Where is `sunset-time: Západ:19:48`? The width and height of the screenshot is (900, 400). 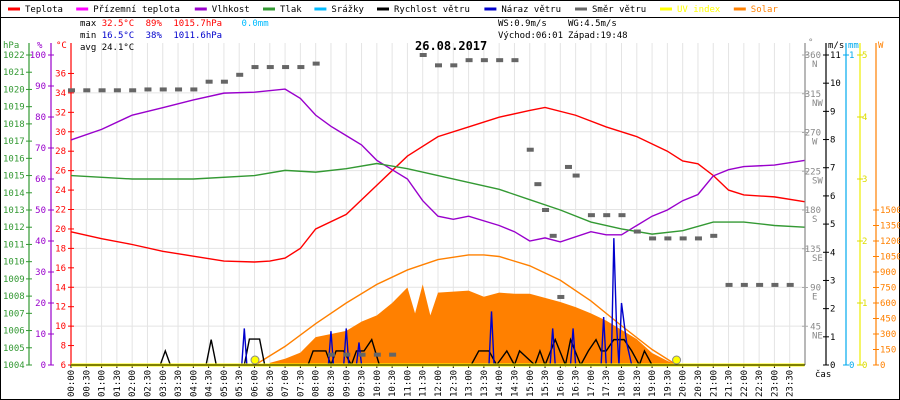
sunset-time: Západ:19:48 is located at coordinates (598, 36).